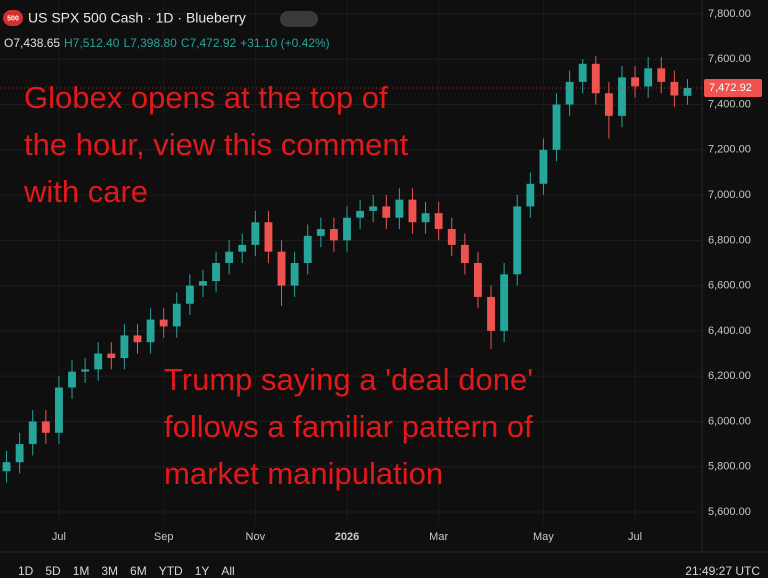 The height and width of the screenshot is (578, 768). What do you see at coordinates (438, 537) in the screenshot?
I see `x-tick-label: Mar` at bounding box center [438, 537].